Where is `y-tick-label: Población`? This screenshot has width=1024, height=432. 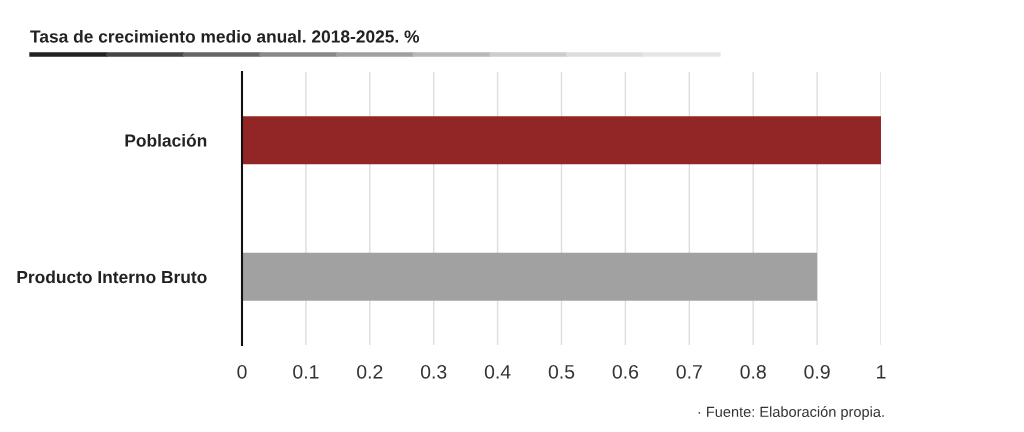
y-tick-label: Población is located at coordinates (166, 140).